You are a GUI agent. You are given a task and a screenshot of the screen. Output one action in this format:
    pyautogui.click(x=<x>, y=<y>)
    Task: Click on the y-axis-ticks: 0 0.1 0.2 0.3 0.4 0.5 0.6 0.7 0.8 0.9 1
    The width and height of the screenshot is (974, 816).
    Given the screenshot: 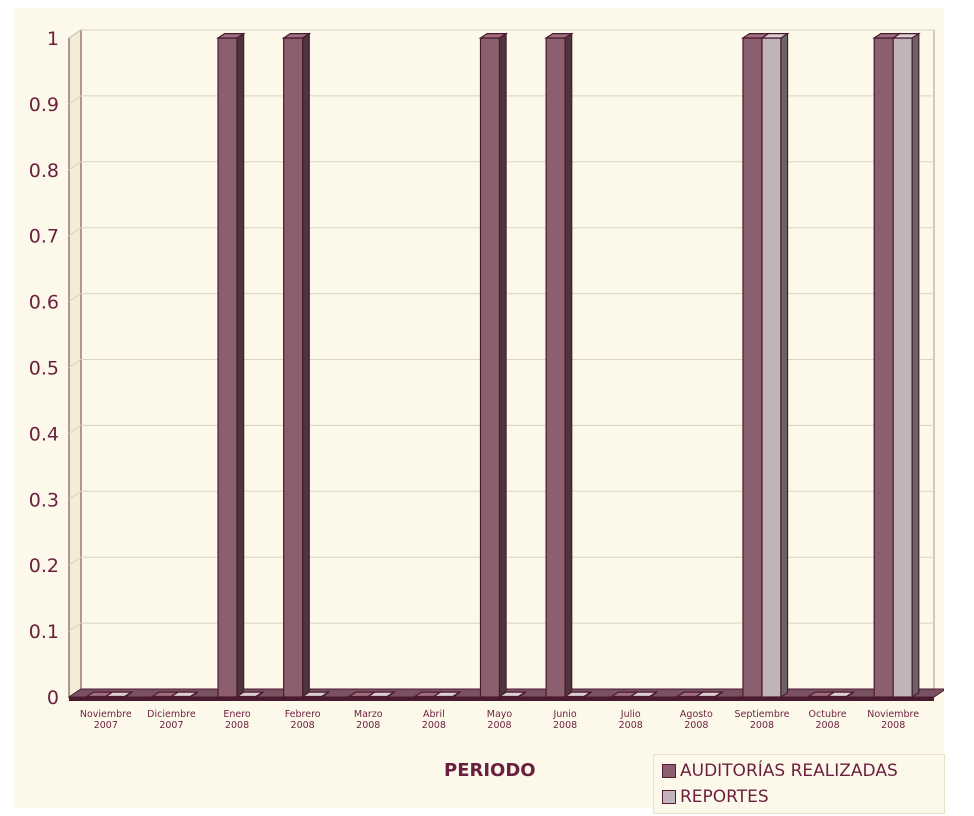 What is the action you would take?
    pyautogui.click(x=44, y=368)
    